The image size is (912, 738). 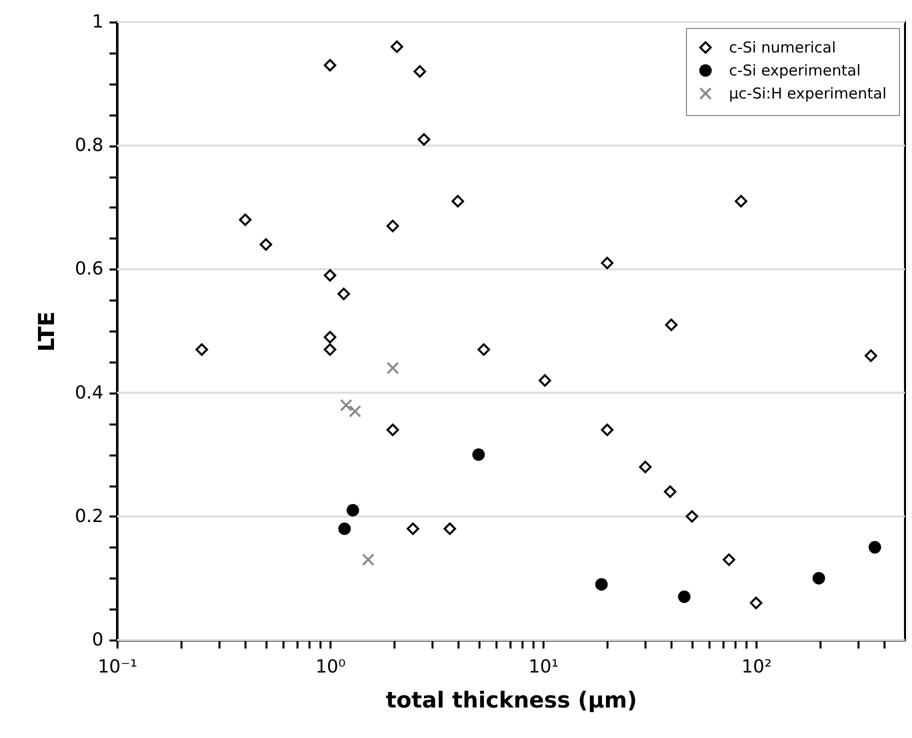 I want to click on y-tick-label: 0.4, so click(x=89, y=393).